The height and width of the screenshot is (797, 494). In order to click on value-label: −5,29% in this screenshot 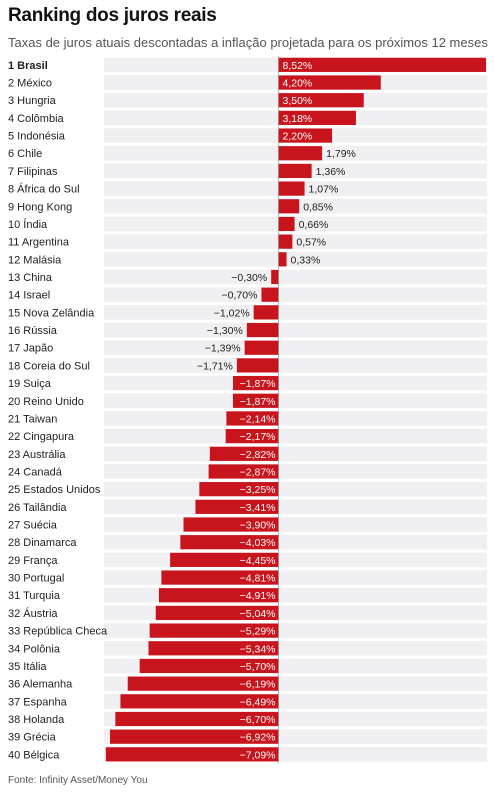, I will do `click(258, 632)`.